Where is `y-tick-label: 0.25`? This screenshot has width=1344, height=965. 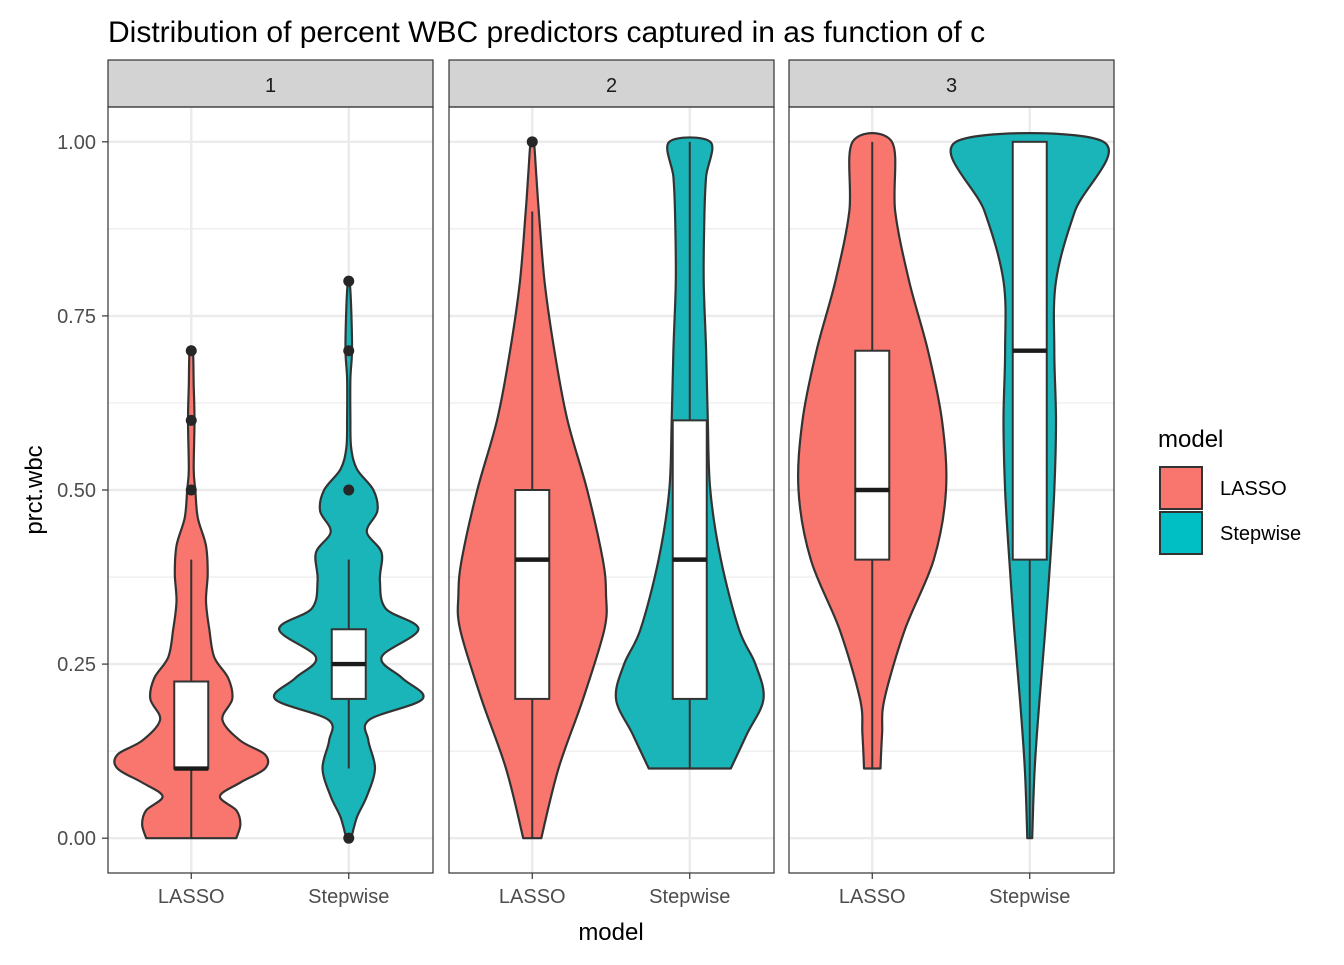 y-tick-label: 0.25 is located at coordinates (76, 665).